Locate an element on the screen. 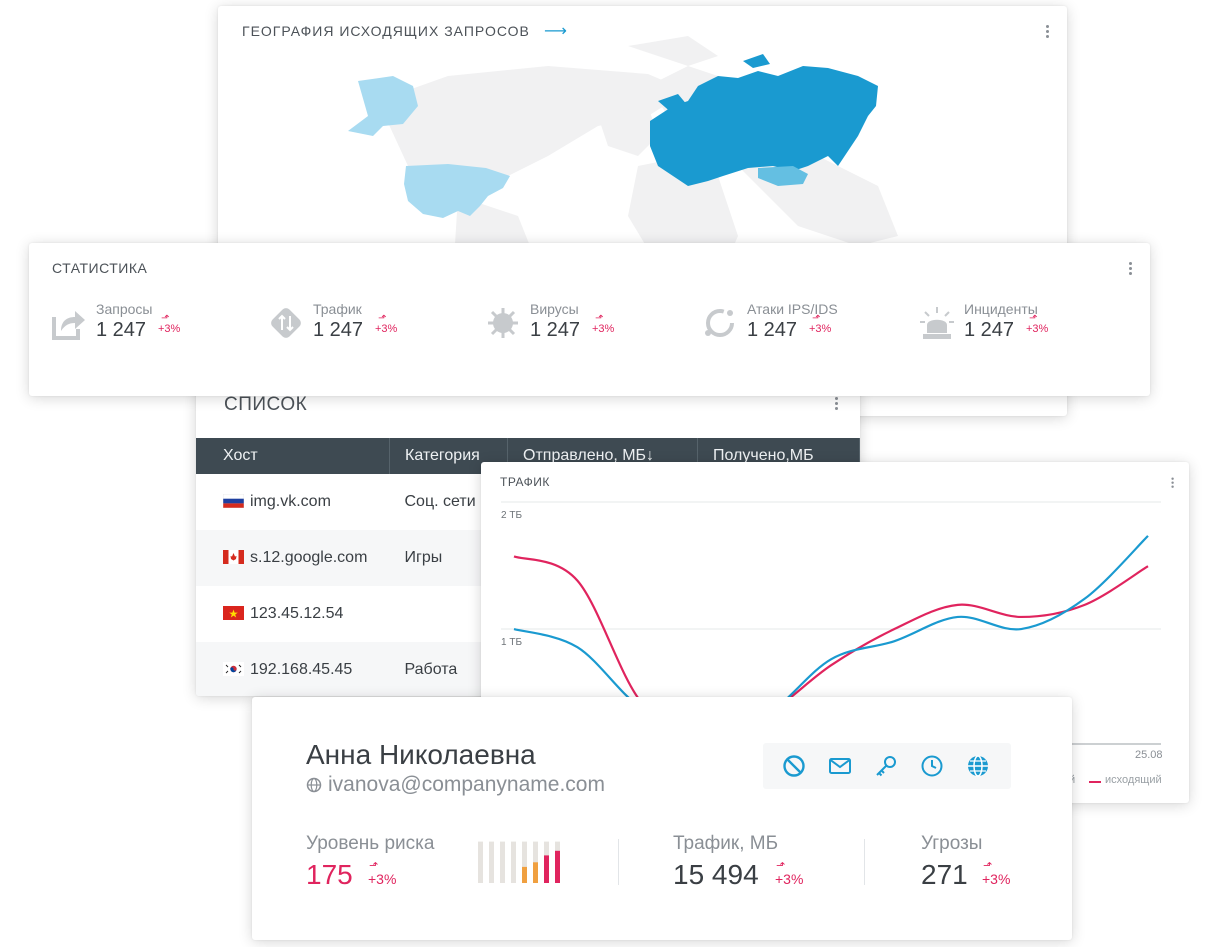  metric-value: 271 is located at coordinates (944, 874).